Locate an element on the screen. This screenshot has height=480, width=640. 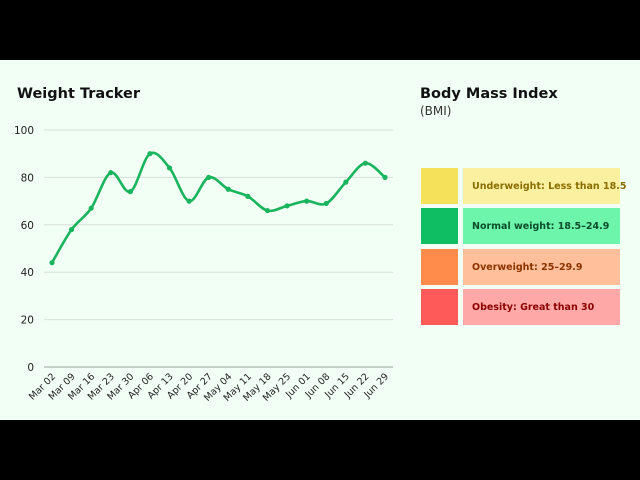
bmi-label-obesity: Obesity: Great than 30 is located at coordinates (533, 307).